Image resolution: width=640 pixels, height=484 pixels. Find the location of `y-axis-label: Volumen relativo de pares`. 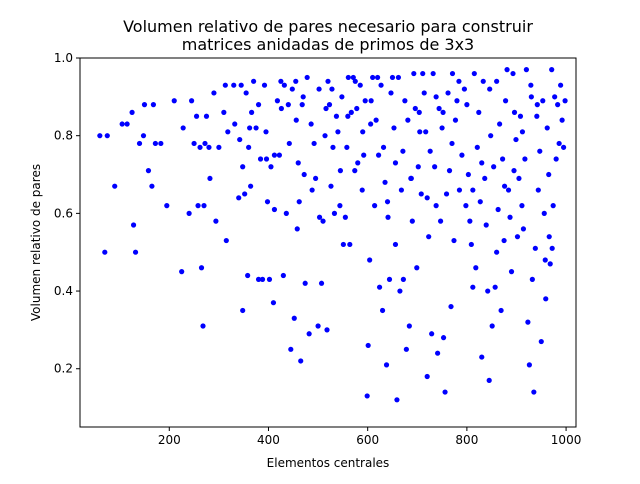

y-axis-label: Volumen relativo de pares is located at coordinates (36, 242).